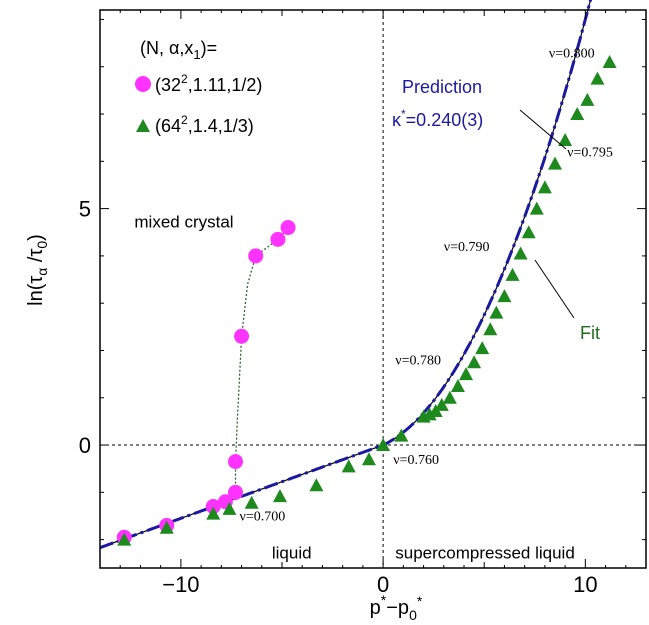 This screenshot has width=649, height=625. I want to click on legend-entry-1: (322,1.11,1/2), so click(208, 83).